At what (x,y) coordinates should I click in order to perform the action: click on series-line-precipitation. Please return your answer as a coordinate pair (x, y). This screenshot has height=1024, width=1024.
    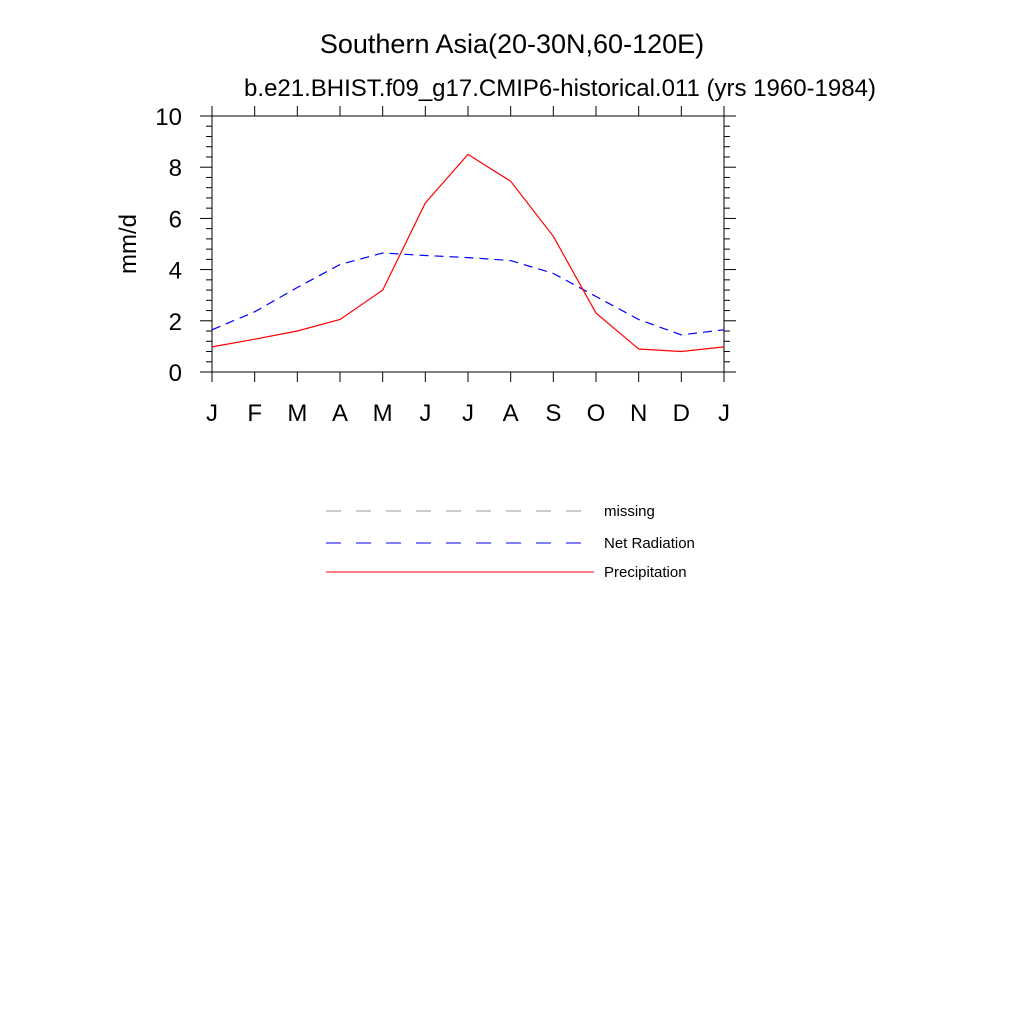
    Looking at the image, I should click on (468, 253).